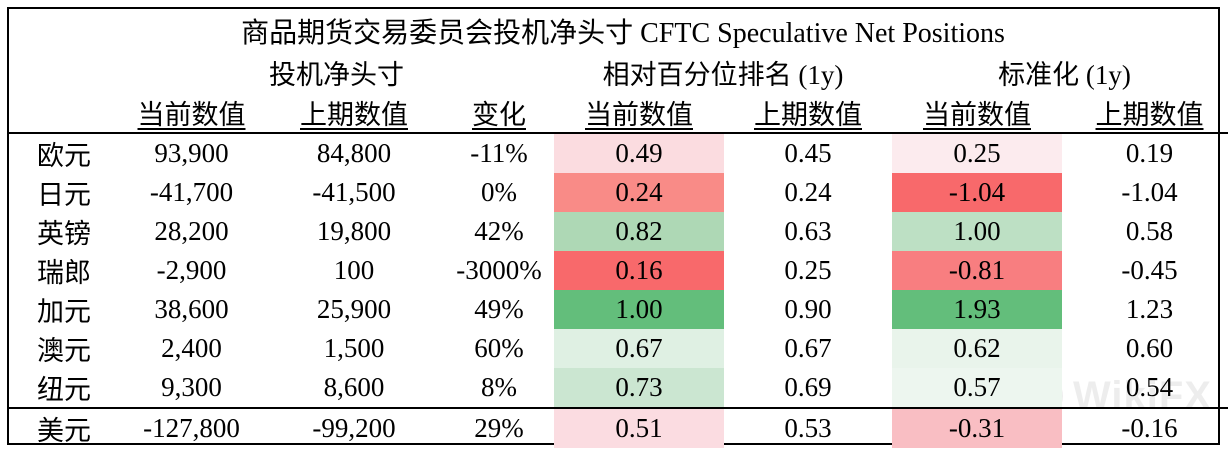 The image size is (1228, 453). Describe the element at coordinates (191, 309) in the screenshot. I see `spec-current-value: 38,600` at that location.